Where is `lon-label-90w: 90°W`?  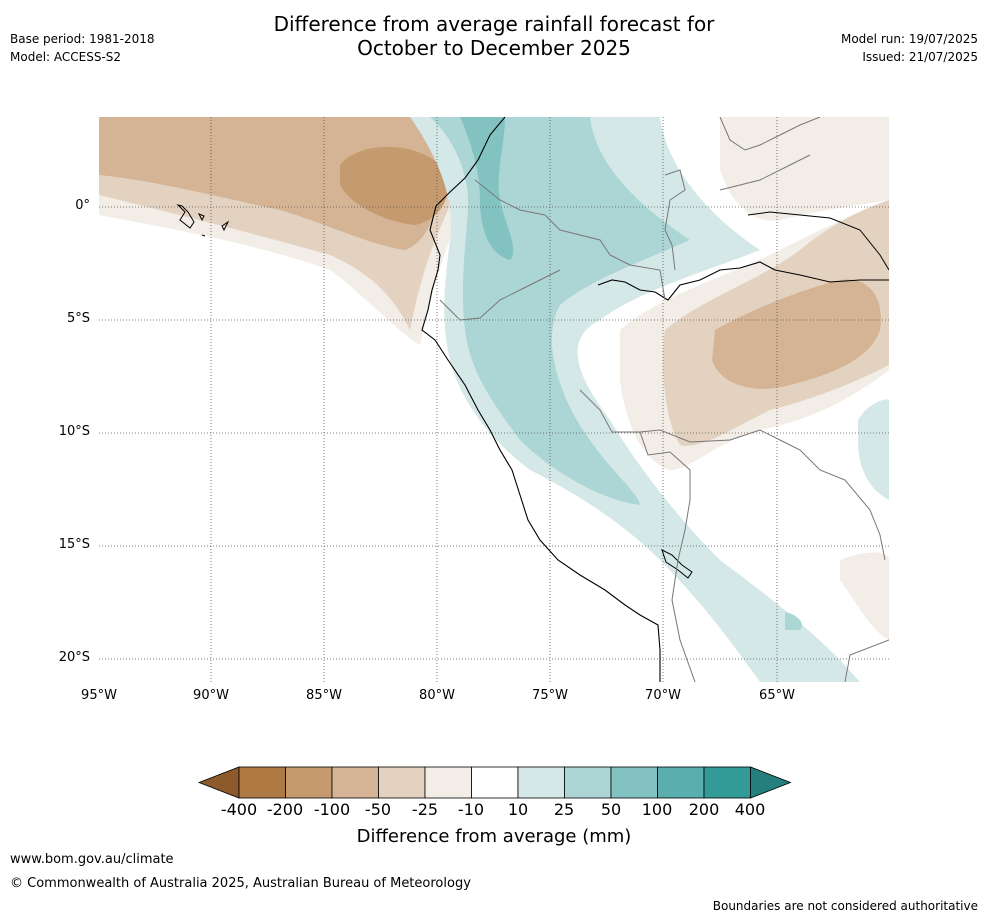
lon-label-90w: 90°W is located at coordinates (211, 695).